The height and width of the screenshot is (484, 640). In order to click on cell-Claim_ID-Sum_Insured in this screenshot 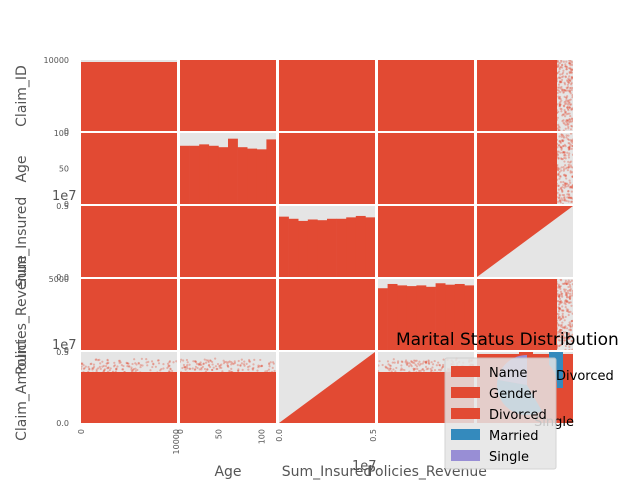, I will do `click(327, 95)`.